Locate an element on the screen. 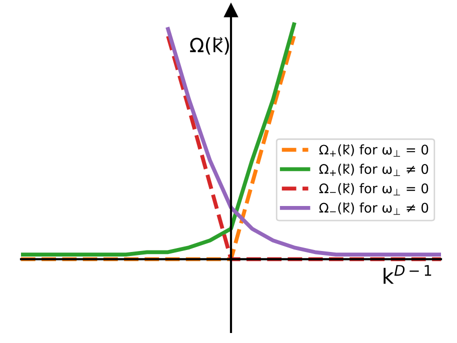  x-axis-title: k$^{D−1}$ is located at coordinates (408, 274).